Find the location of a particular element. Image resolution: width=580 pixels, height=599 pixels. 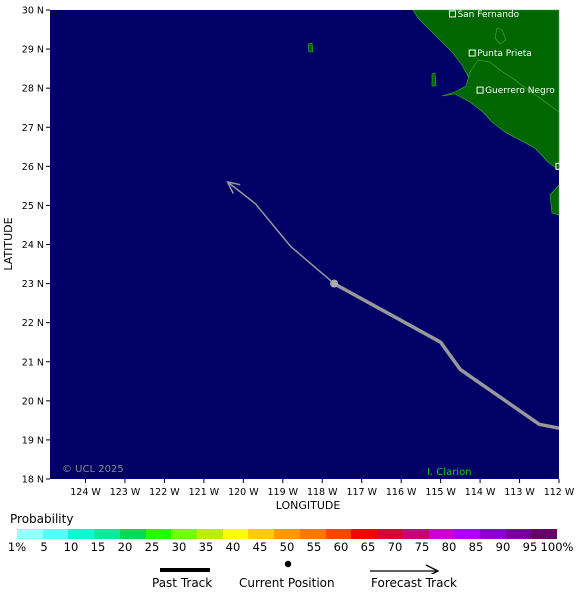

scale-label: 30 is located at coordinates (179, 547).